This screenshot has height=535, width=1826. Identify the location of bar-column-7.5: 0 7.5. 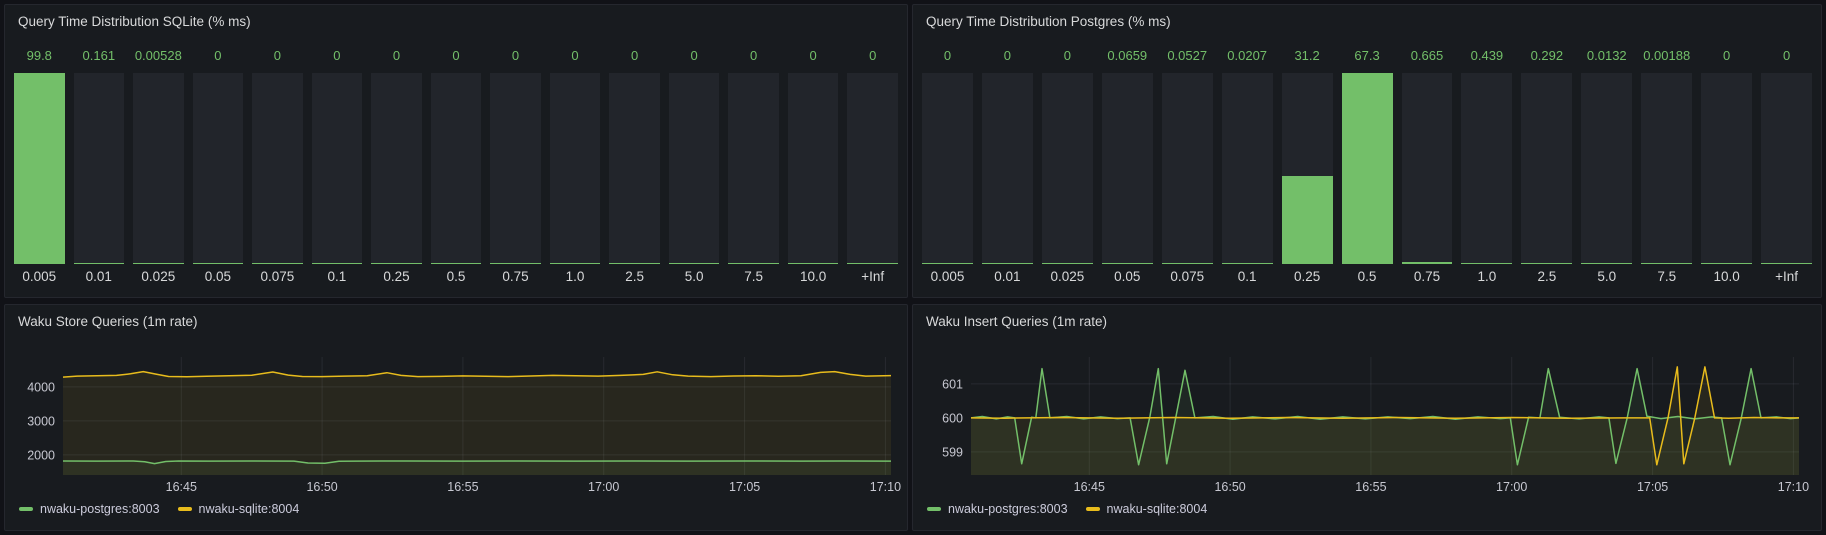
(753, 165).